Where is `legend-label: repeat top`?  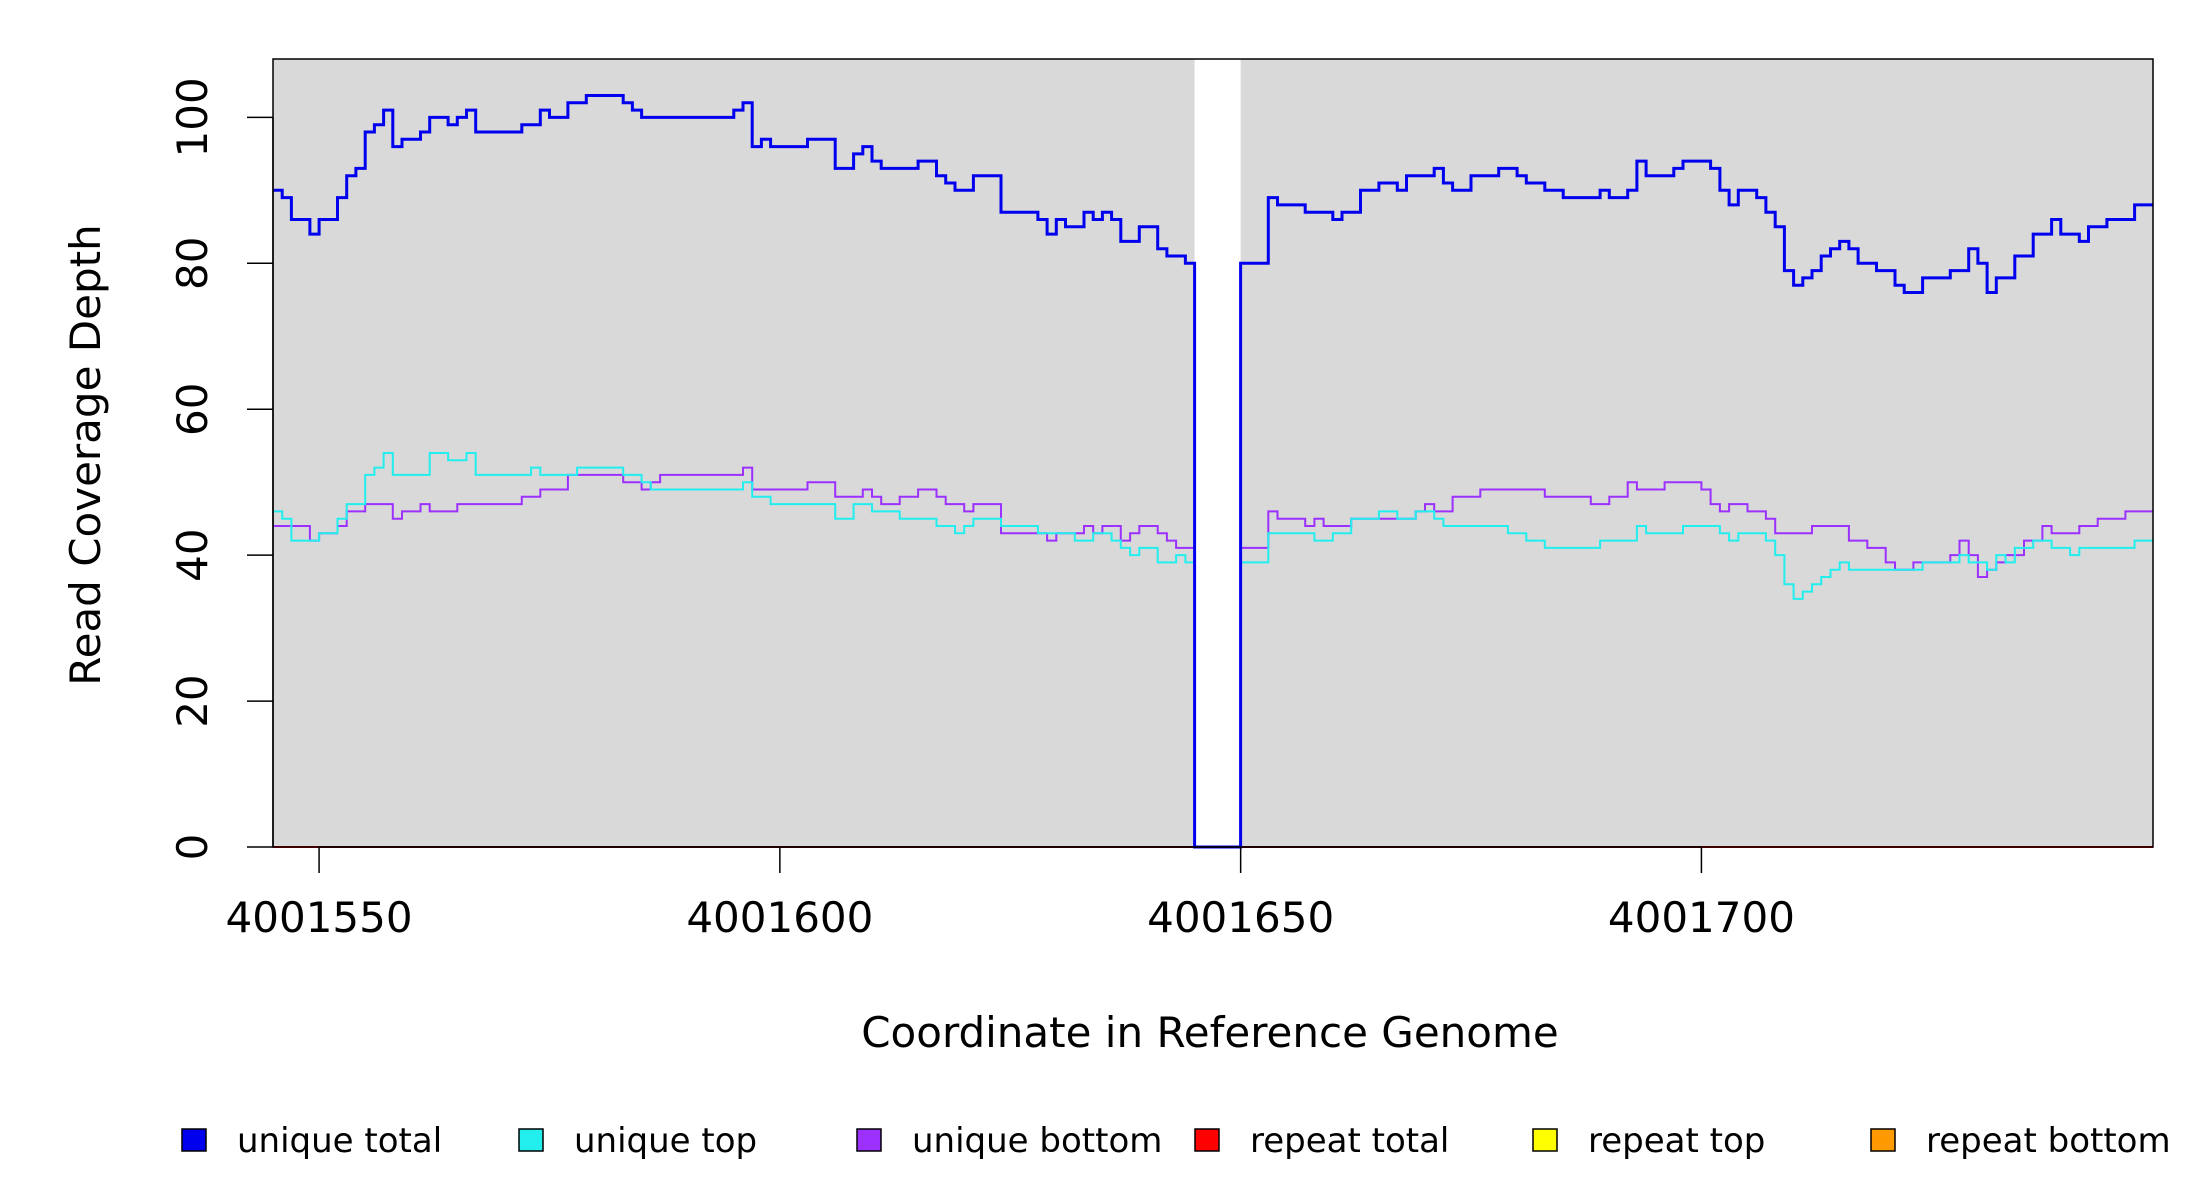
legend-label: repeat top is located at coordinates (1676, 1141).